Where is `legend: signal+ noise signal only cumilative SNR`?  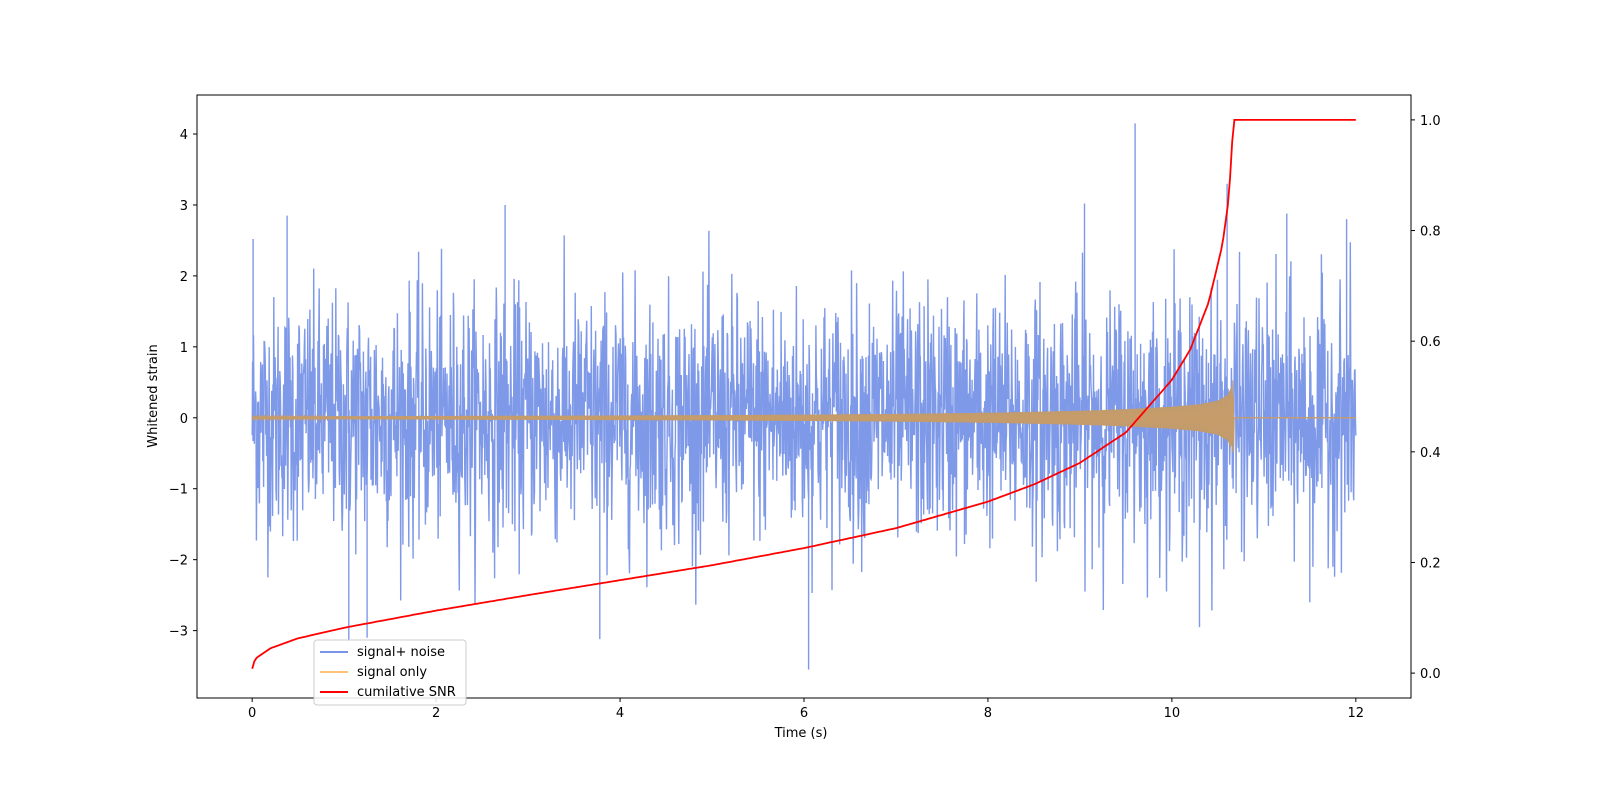
legend: signal+ noise signal only cumilative SNR is located at coordinates (390, 672).